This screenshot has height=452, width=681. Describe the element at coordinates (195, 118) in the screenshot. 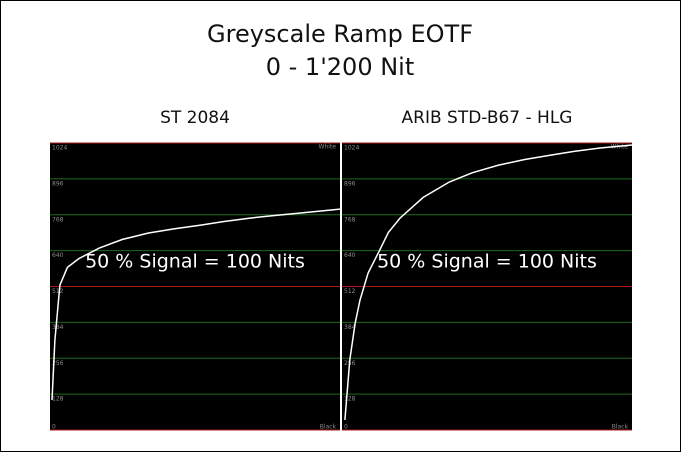

I see `chart-title: ST 2084` at that location.